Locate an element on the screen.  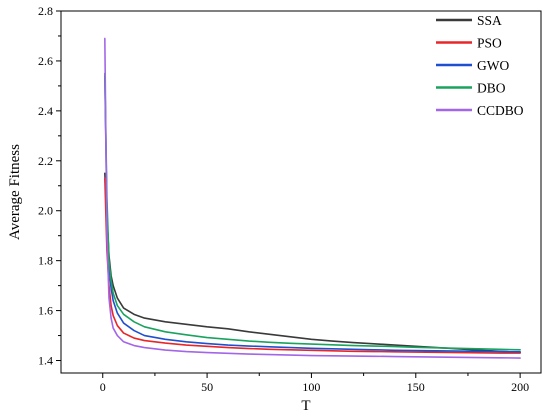
y-tick-label: 2.4 is located at coordinates (45, 111).